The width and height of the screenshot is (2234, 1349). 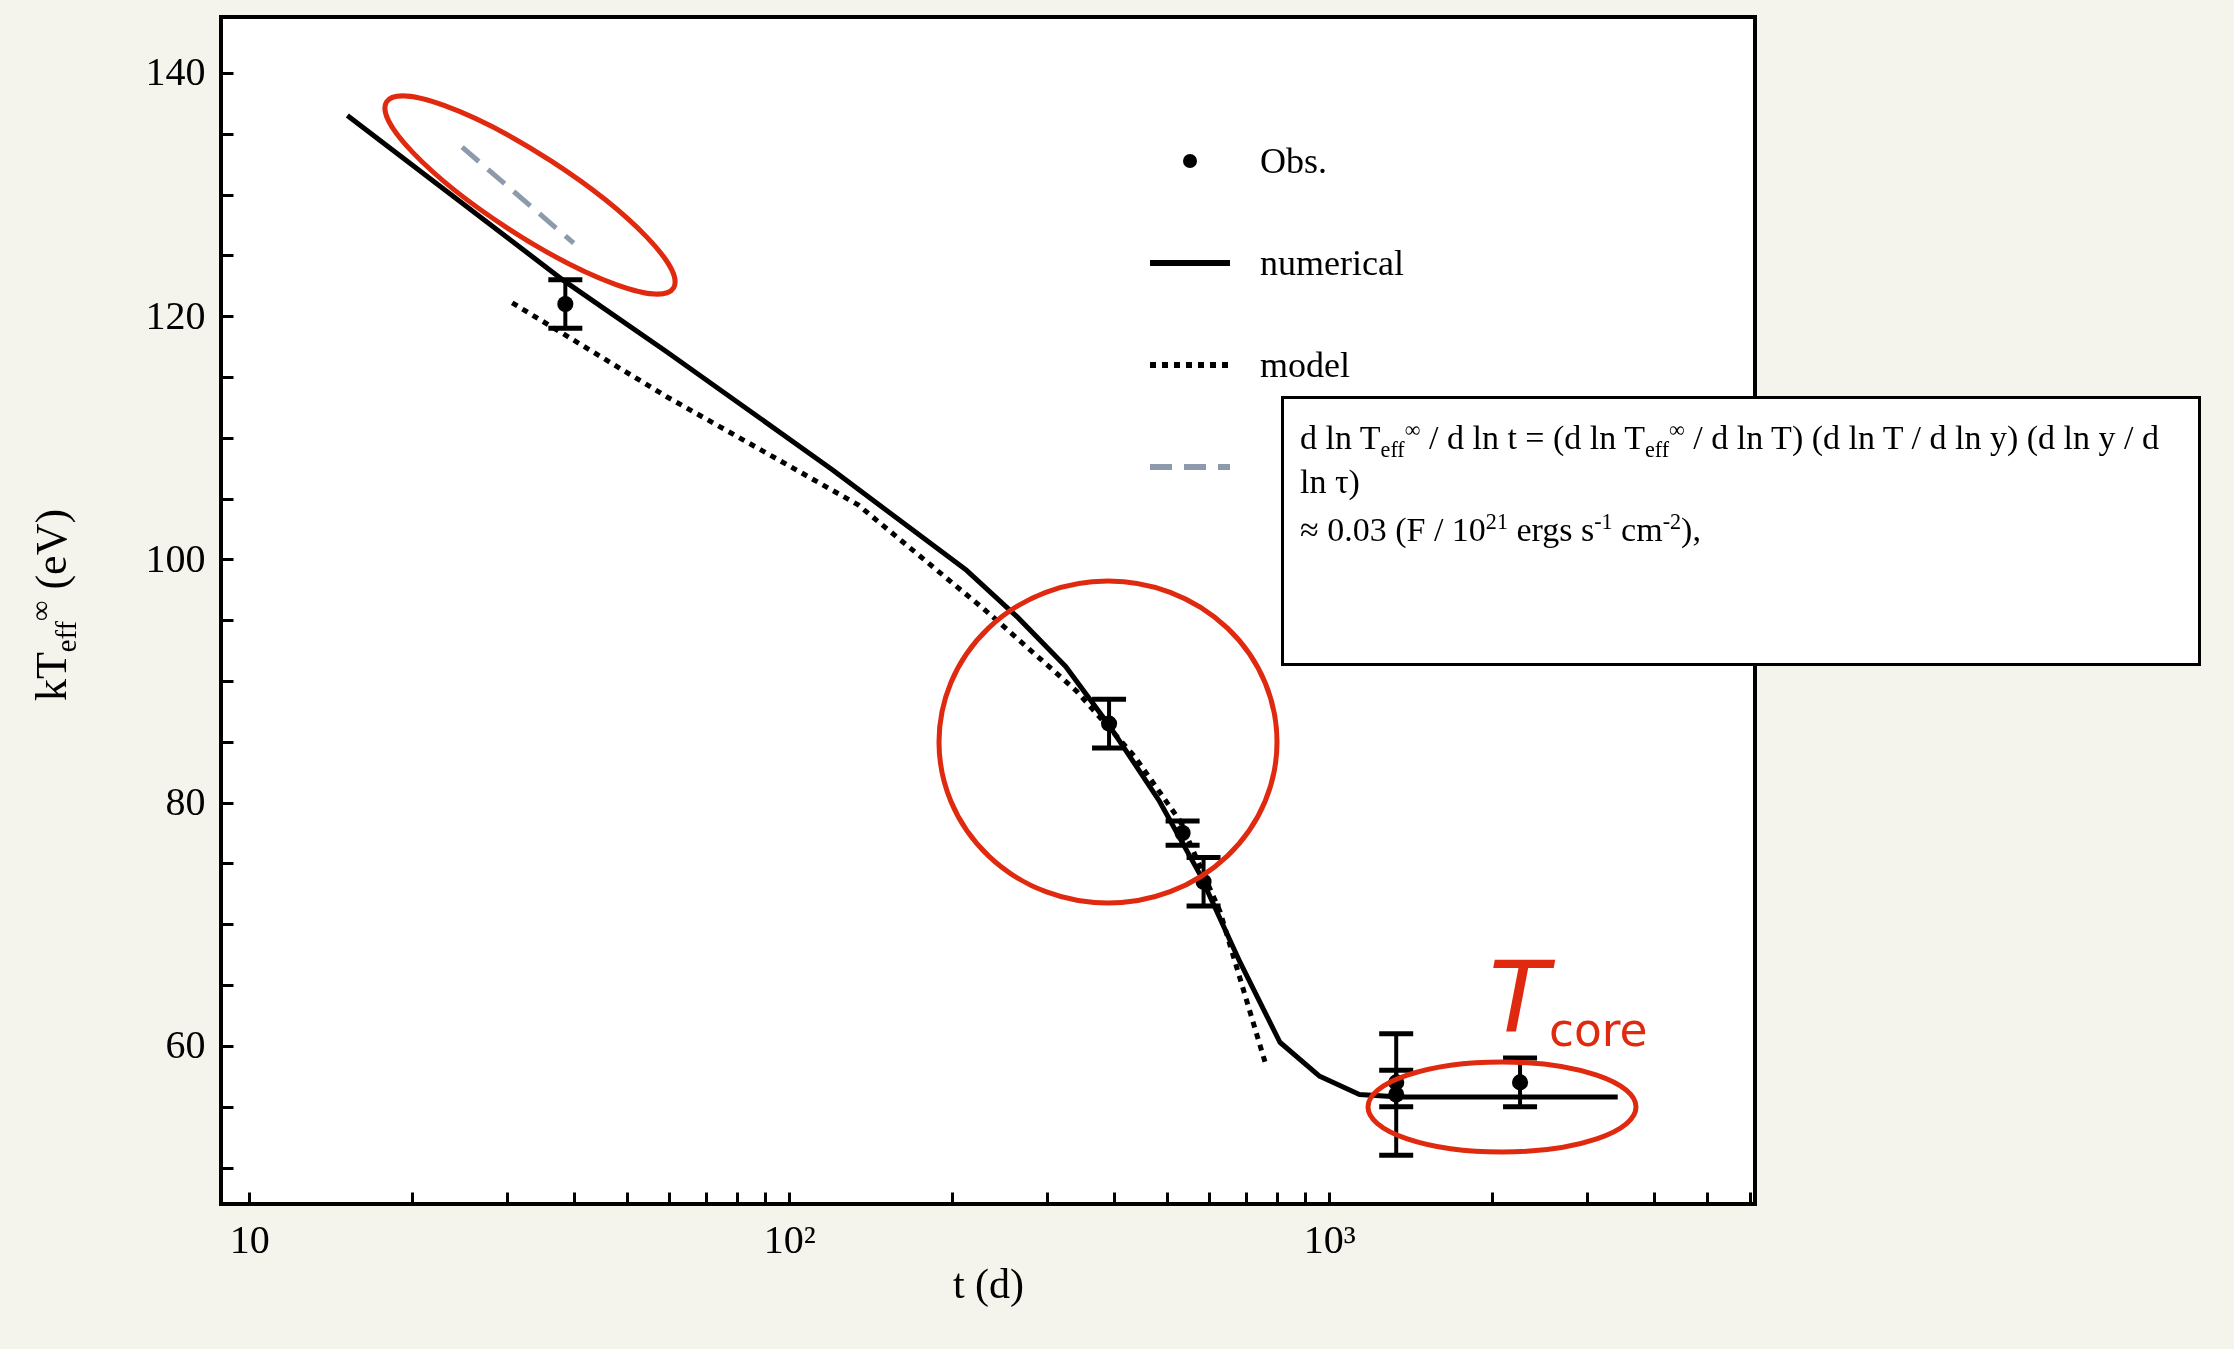 What do you see at coordinates (1329, 1239) in the screenshot?
I see `x-tick-label: 10³` at bounding box center [1329, 1239].